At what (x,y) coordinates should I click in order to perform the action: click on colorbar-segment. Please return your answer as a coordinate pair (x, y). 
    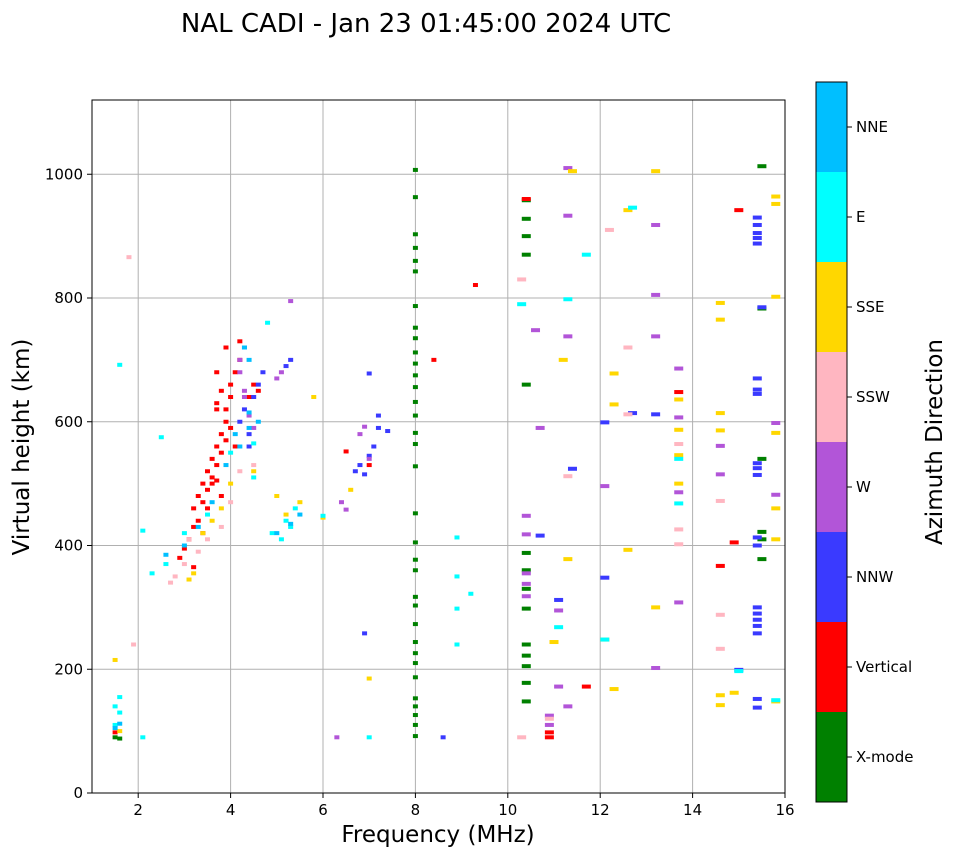
    Looking at the image, I should click on (831, 487).